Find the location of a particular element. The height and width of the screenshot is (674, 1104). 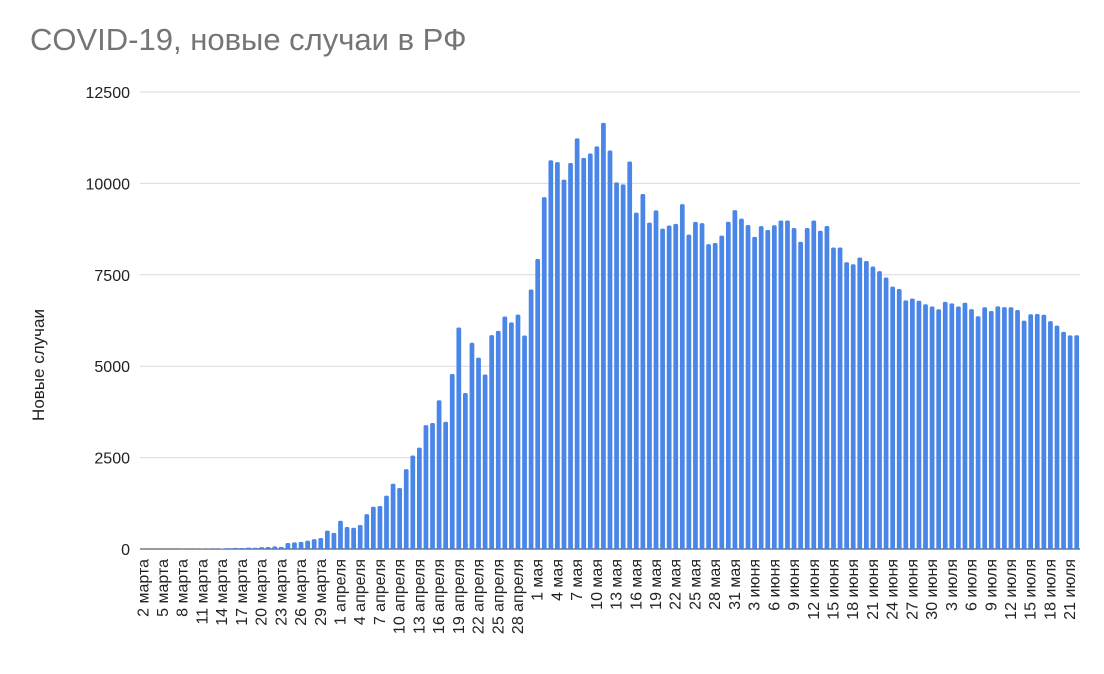

x-tick-label: 22 апреля is located at coordinates (479, 596).